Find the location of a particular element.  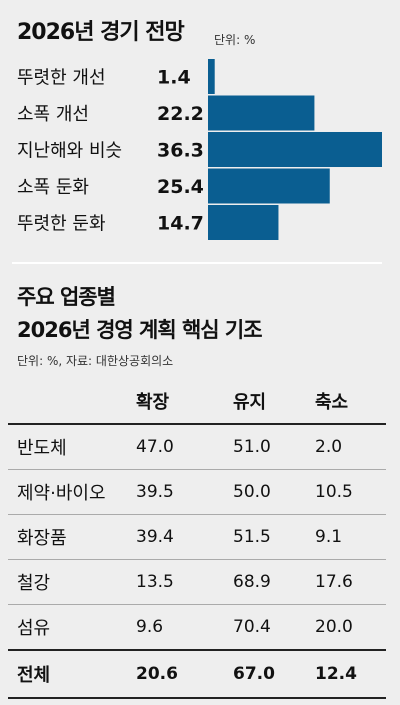

header-blank is located at coordinates (72, 401).